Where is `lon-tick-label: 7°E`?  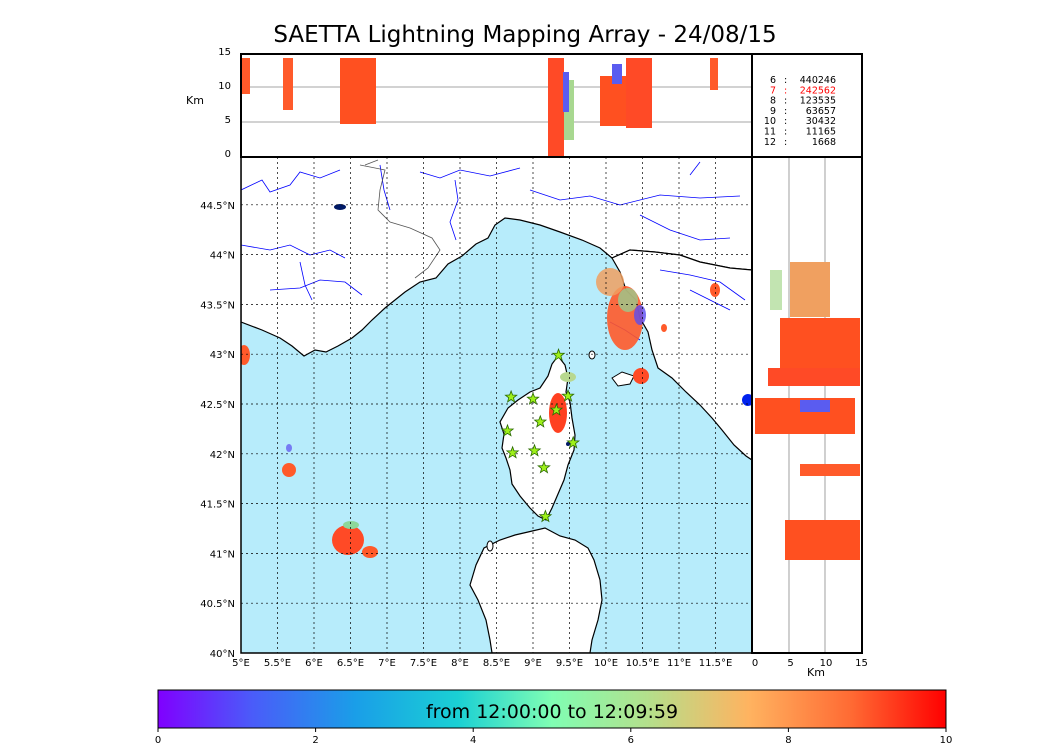
lon-tick-label: 7°E is located at coordinates (387, 663).